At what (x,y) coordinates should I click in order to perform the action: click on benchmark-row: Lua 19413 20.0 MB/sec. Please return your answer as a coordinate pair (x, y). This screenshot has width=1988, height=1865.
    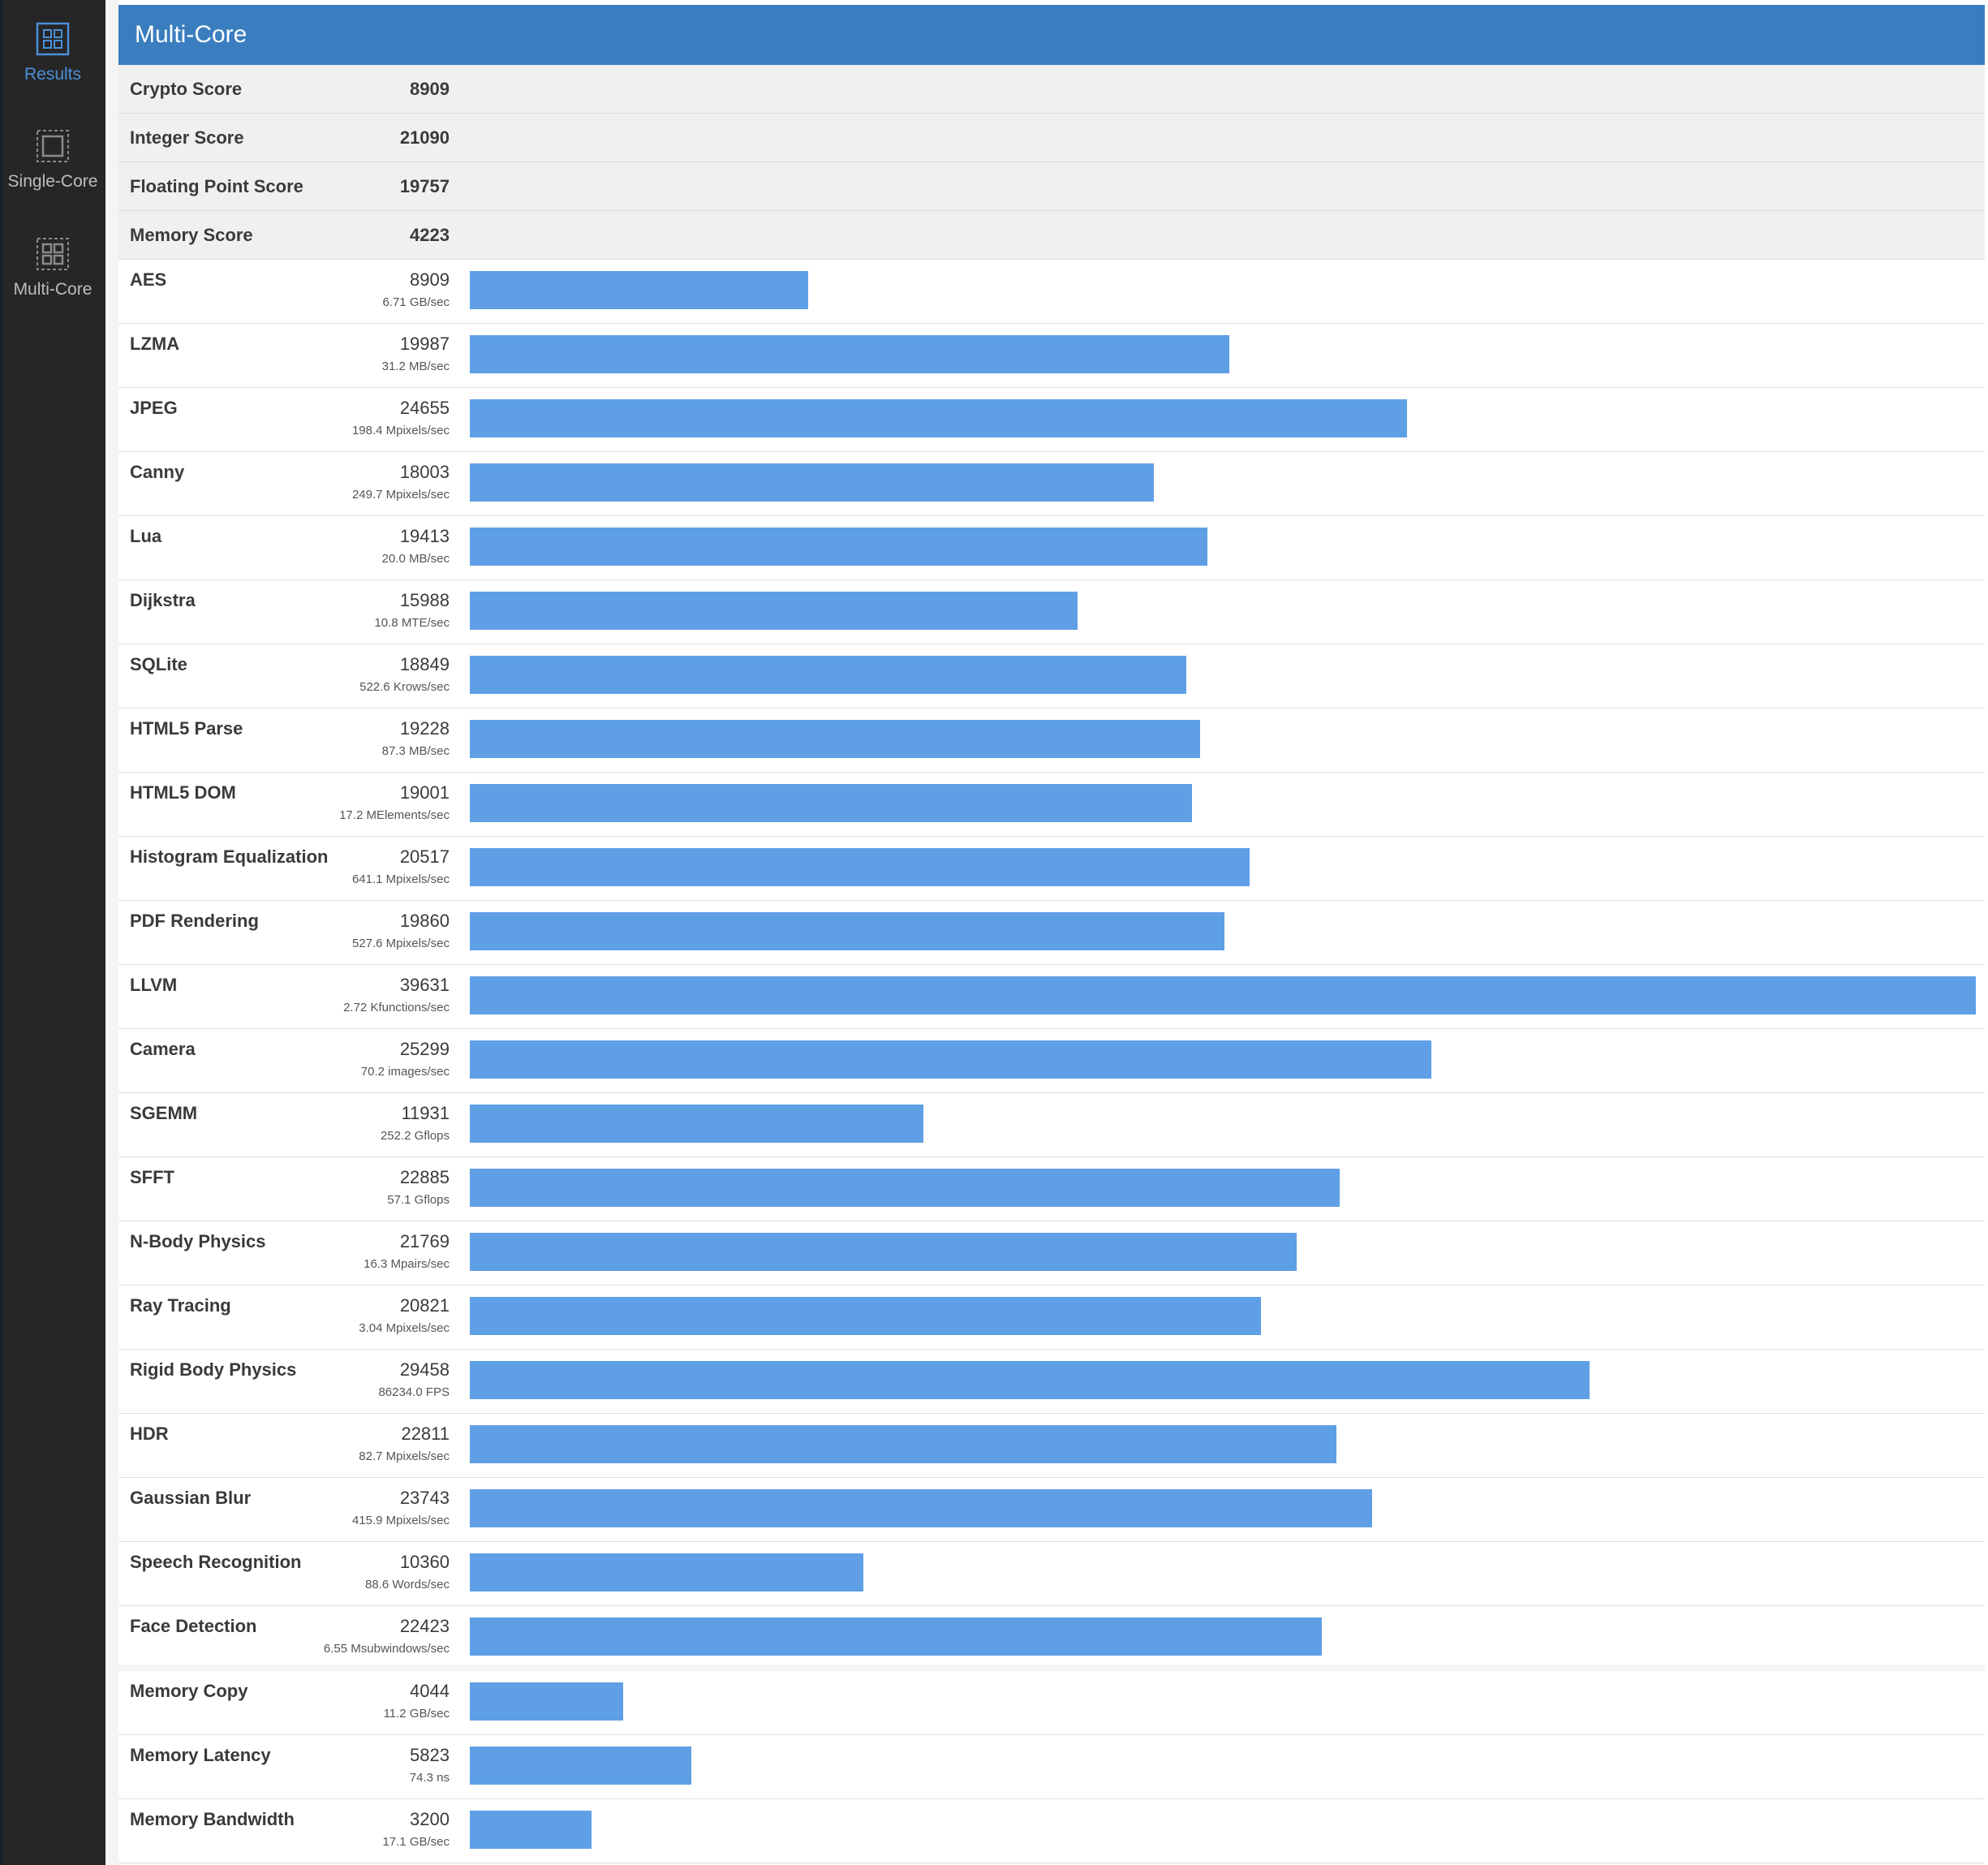
    Looking at the image, I should click on (1051, 548).